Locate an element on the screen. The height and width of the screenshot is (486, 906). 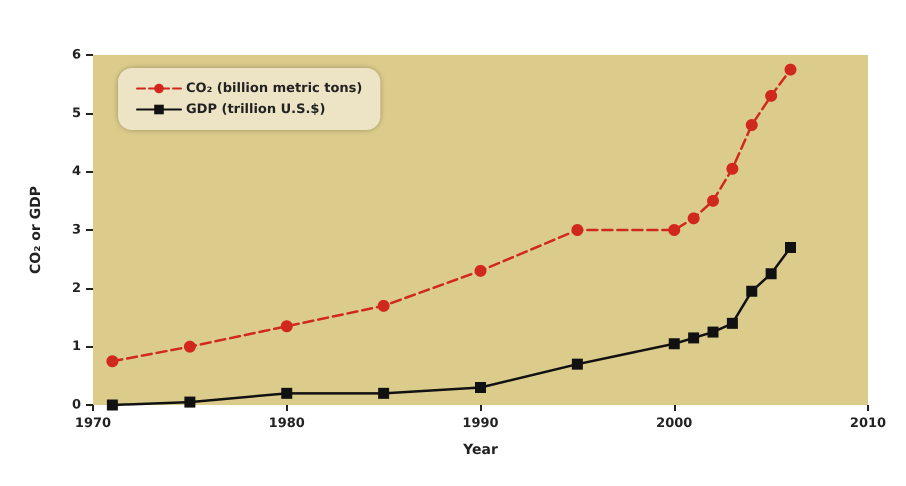
x-tick-label: 2000 is located at coordinates (674, 423).